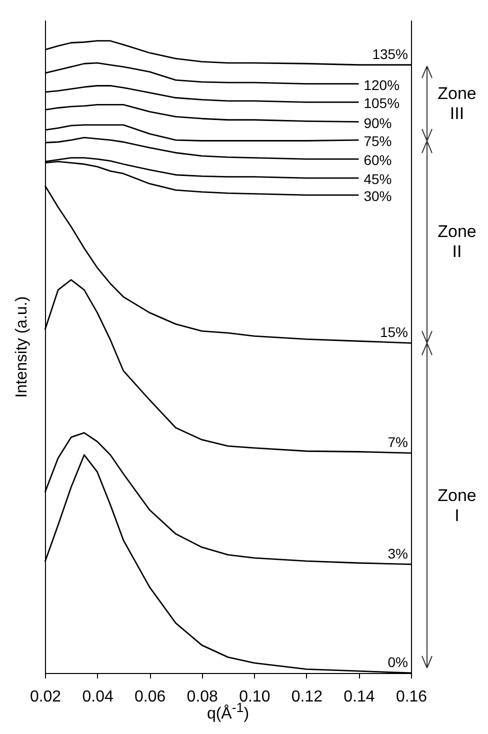  I want to click on x-tick-label: 0.06, so click(150, 697).